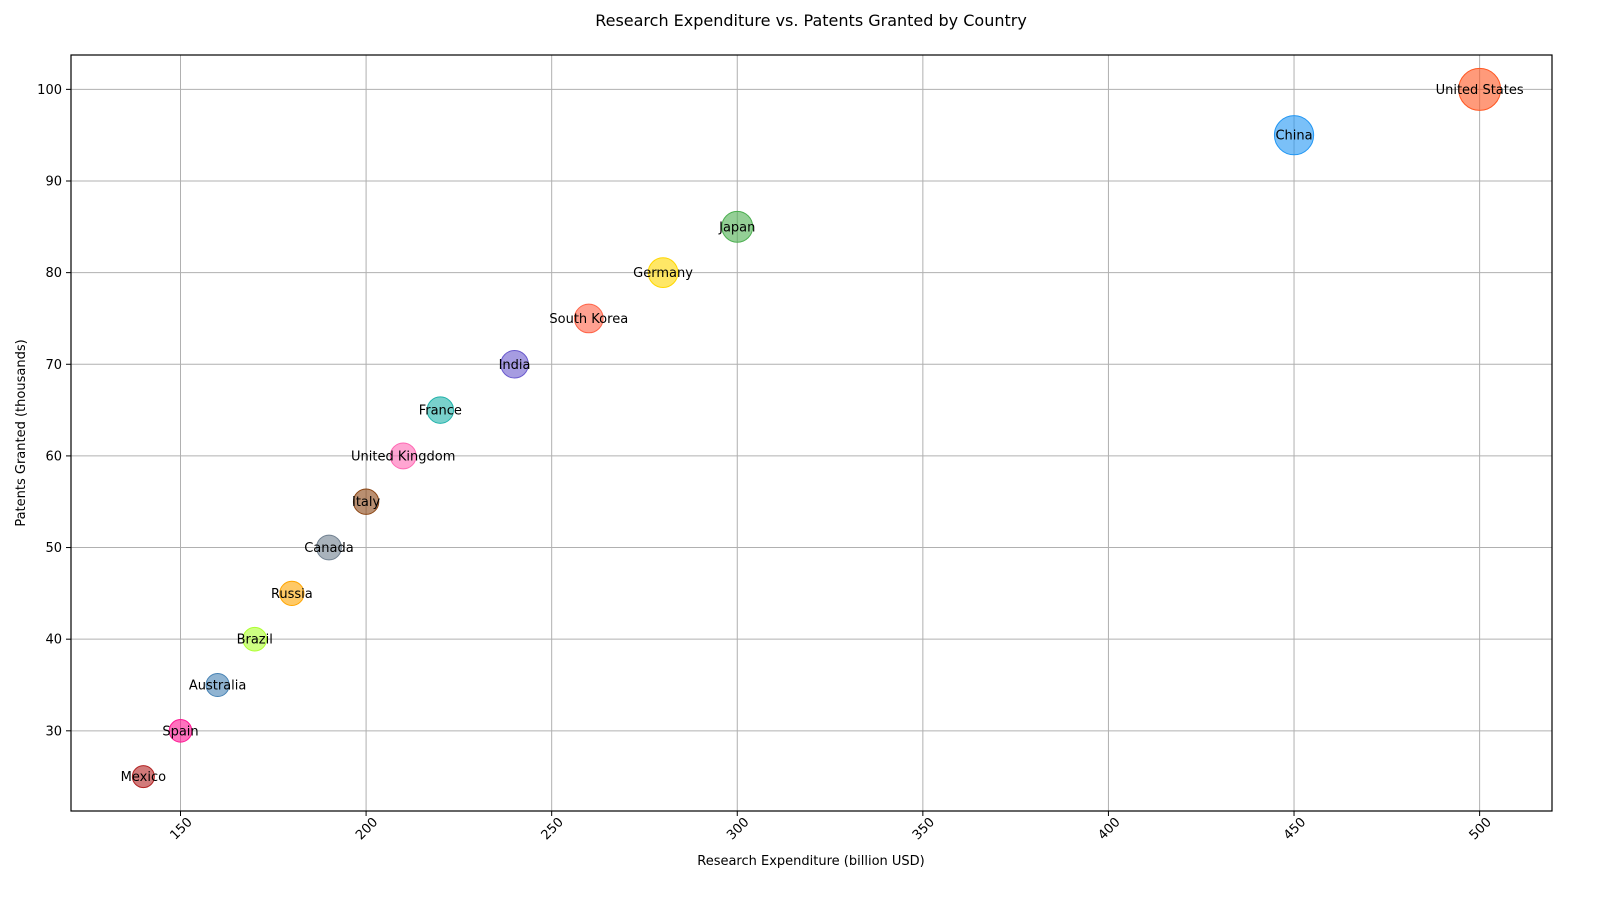 The image size is (1600, 900). Describe the element at coordinates (53, 365) in the screenshot. I see `y-tick-label: 70` at that location.